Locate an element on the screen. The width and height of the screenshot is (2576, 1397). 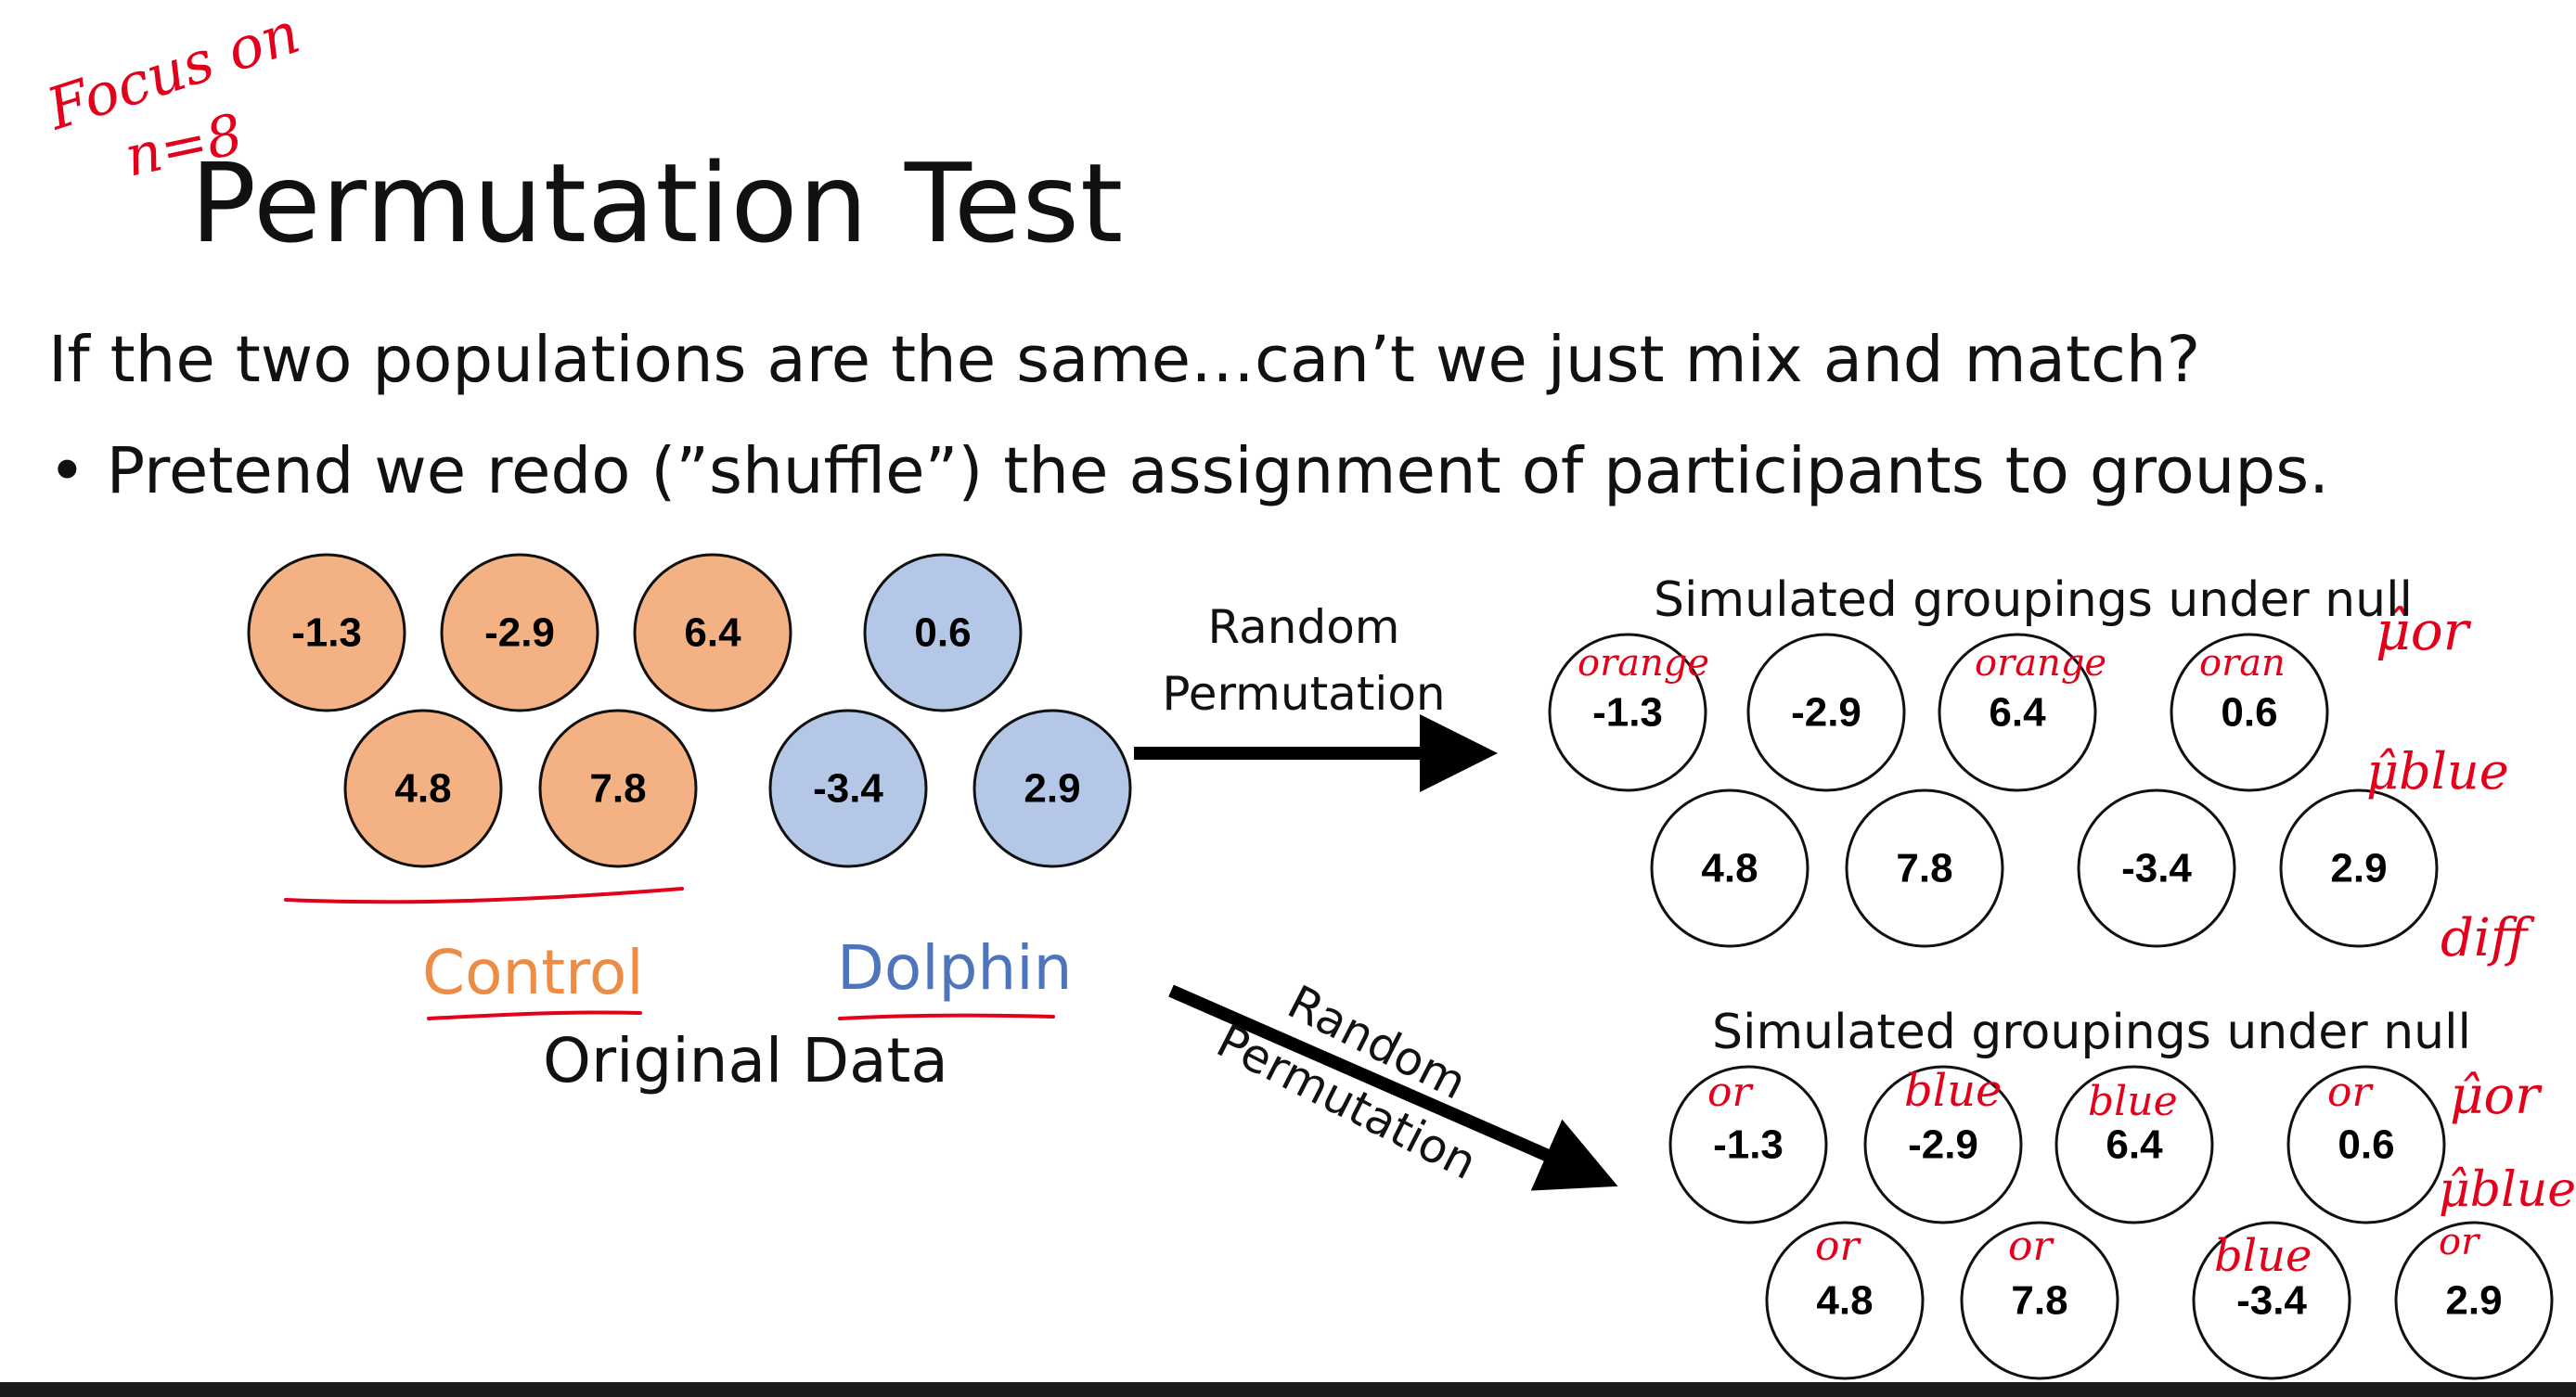
control-value: 7.8 is located at coordinates (618, 789).